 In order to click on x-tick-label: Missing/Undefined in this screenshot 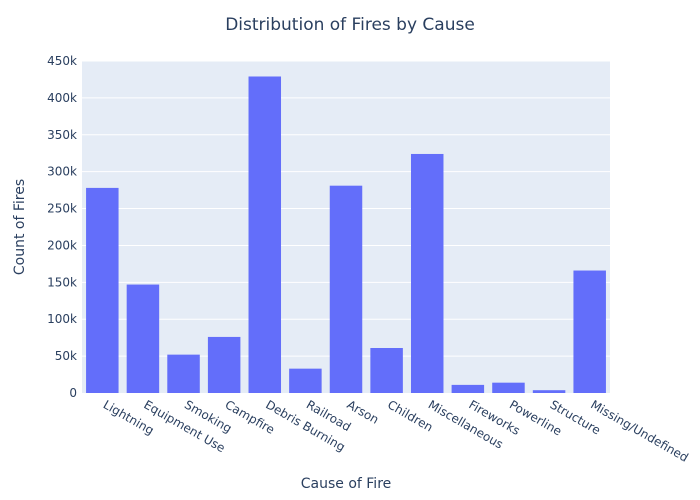, I will do `click(639, 430)`.